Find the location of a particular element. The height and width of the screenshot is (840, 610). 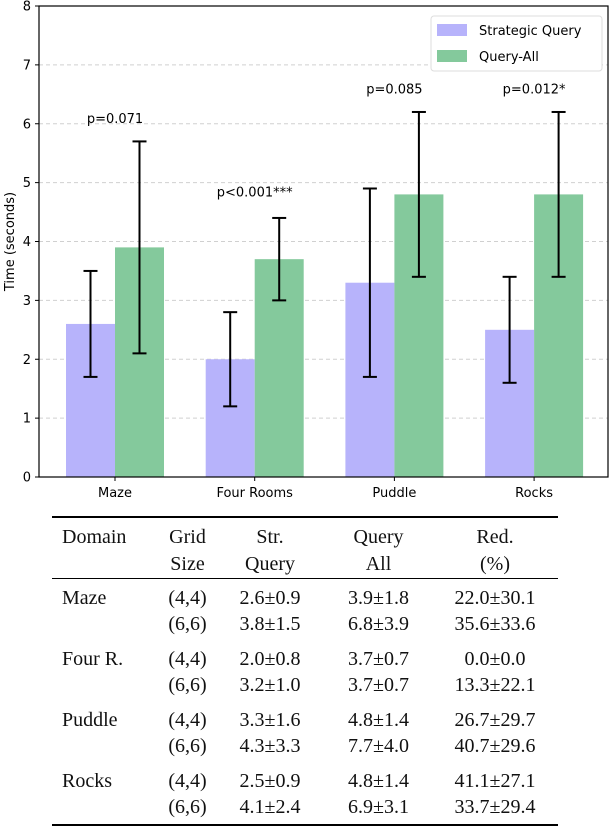

table-row: (6,6) 3.8±1.5 6.8±3.9 35.6±33.6 is located at coordinates (305, 624).